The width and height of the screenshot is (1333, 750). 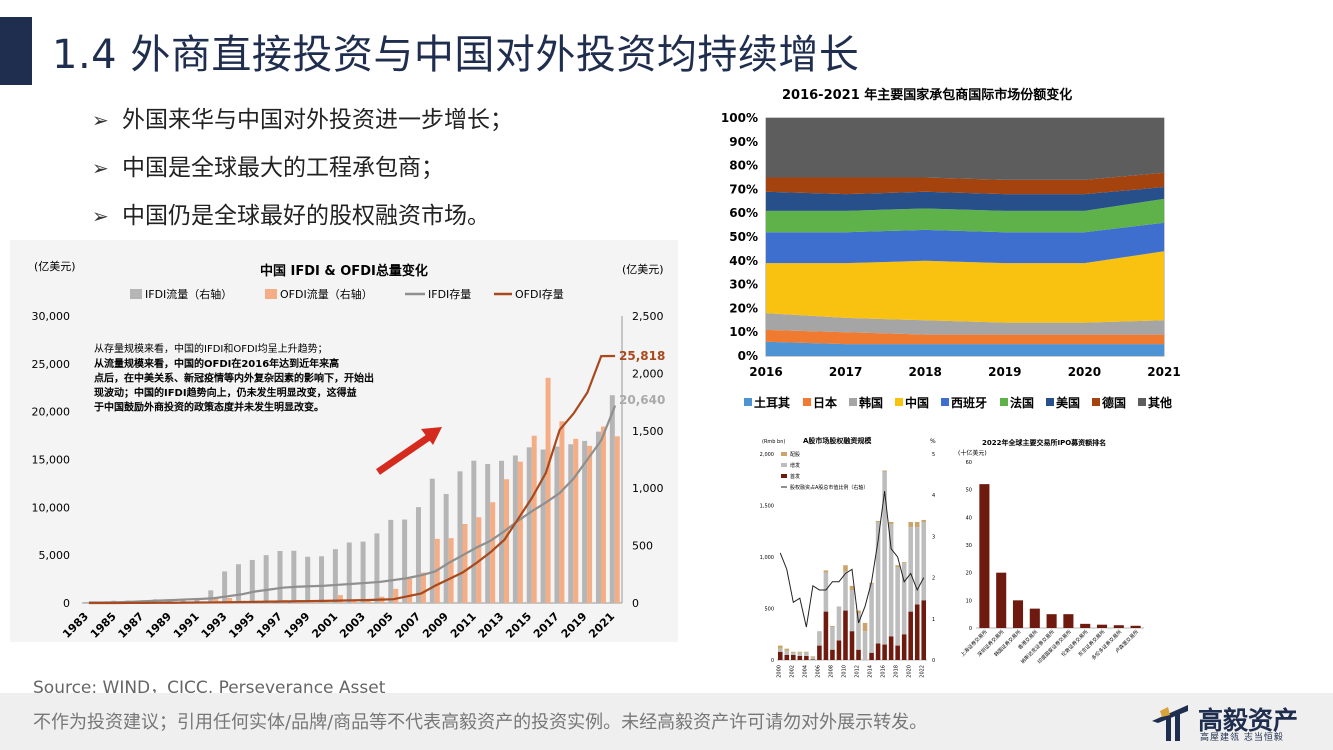 What do you see at coordinates (283, 168) in the screenshot?
I see `bullet-text: 中国是全球最大的工程承包商；` at bounding box center [283, 168].